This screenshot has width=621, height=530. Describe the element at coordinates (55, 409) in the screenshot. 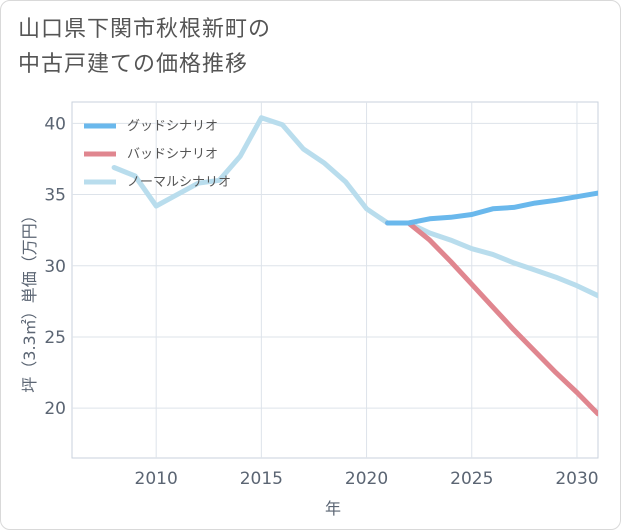

I see `y-tick-label: 20` at that location.